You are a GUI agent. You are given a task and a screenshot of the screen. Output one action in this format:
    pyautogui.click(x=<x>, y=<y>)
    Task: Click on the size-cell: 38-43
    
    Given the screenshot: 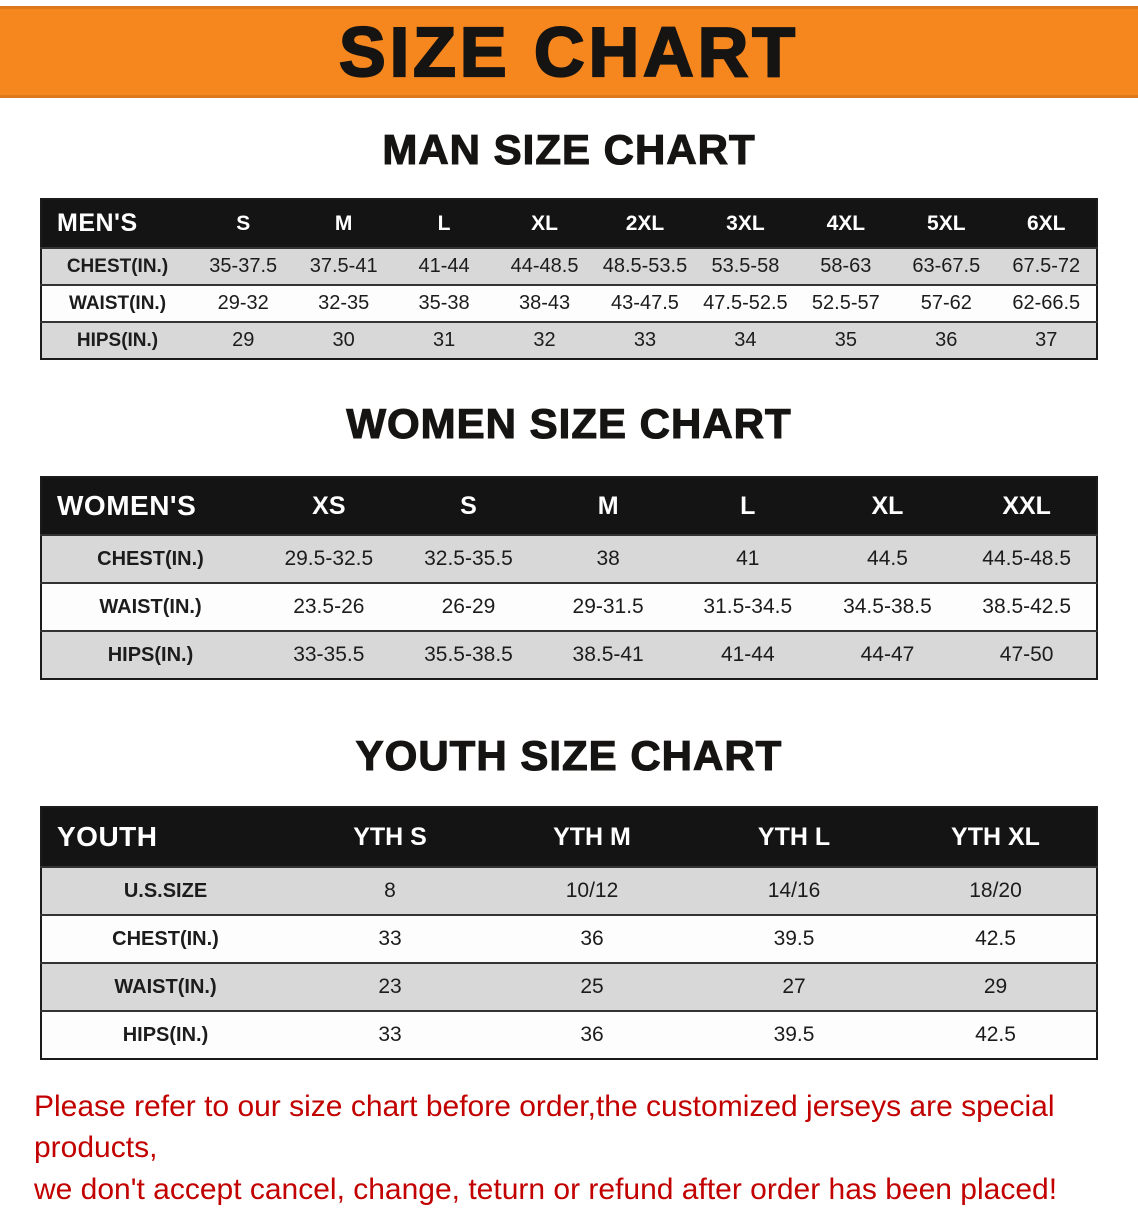 What is the action you would take?
    pyautogui.click(x=544, y=303)
    